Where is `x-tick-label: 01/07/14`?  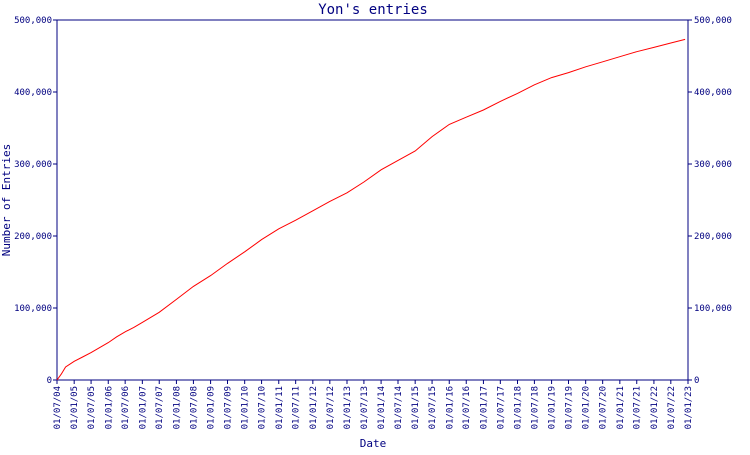 x-tick-label: 01/07/14 is located at coordinates (399, 407).